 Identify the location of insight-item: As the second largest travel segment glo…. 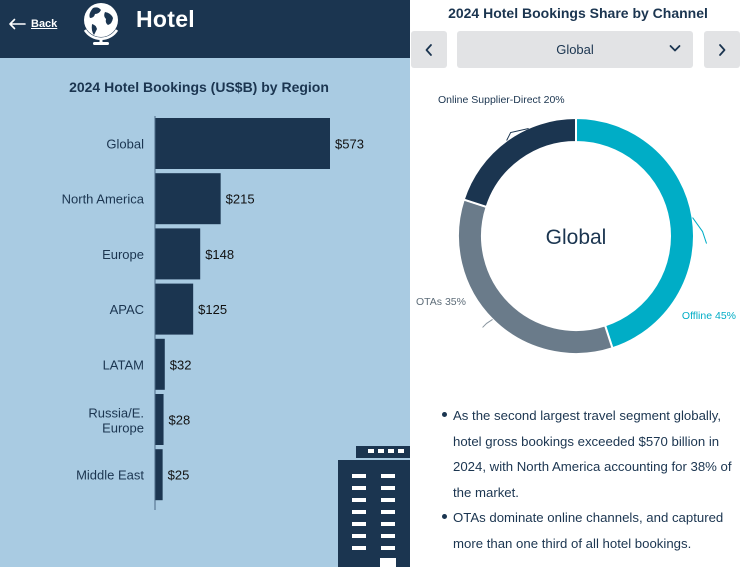
(590, 454).